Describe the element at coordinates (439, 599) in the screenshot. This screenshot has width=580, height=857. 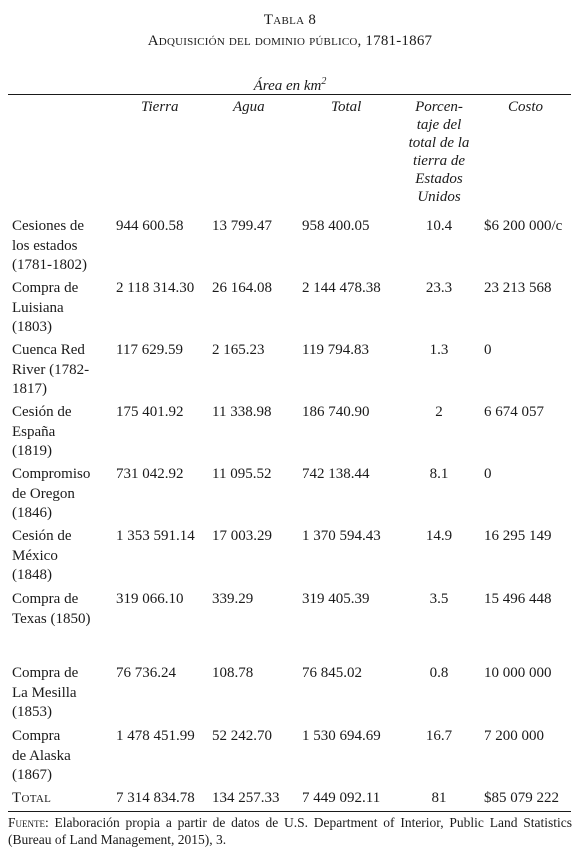
I see `cell-porcentaje: 3.5` at that location.